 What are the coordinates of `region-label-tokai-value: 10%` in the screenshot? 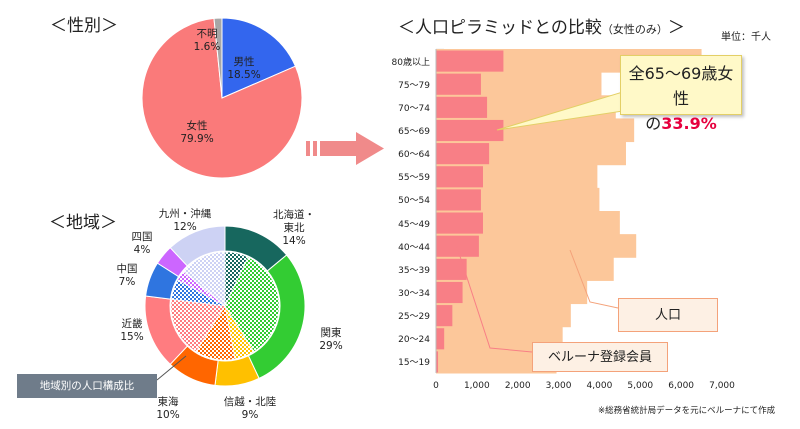 It's located at (168, 415).